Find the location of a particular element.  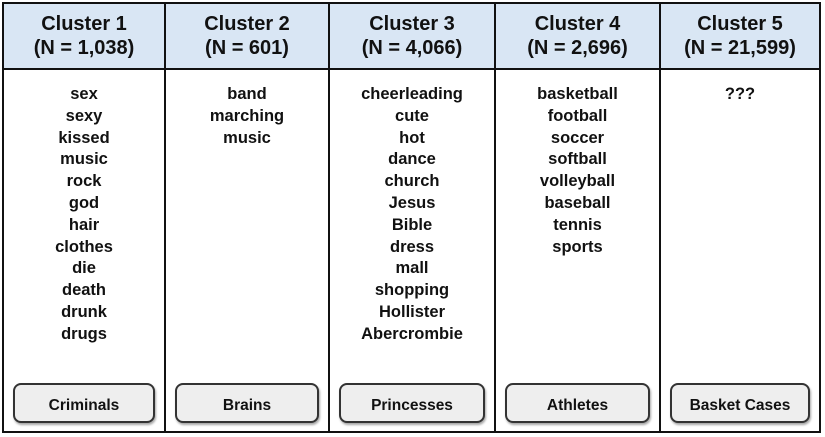

cluster-header: Cluster 4 (N = 2,696) is located at coordinates (577, 37).